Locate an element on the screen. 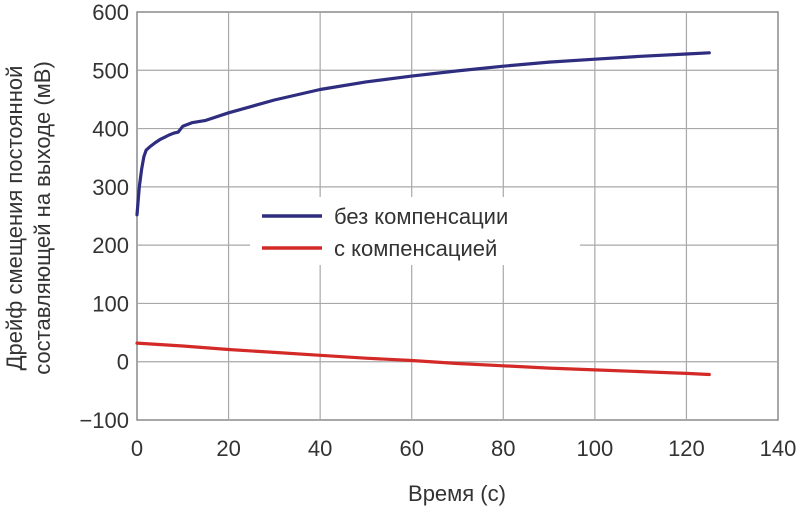 The width and height of the screenshot is (800, 510). legend: без компенсации с компенсацией is located at coordinates (415, 231).